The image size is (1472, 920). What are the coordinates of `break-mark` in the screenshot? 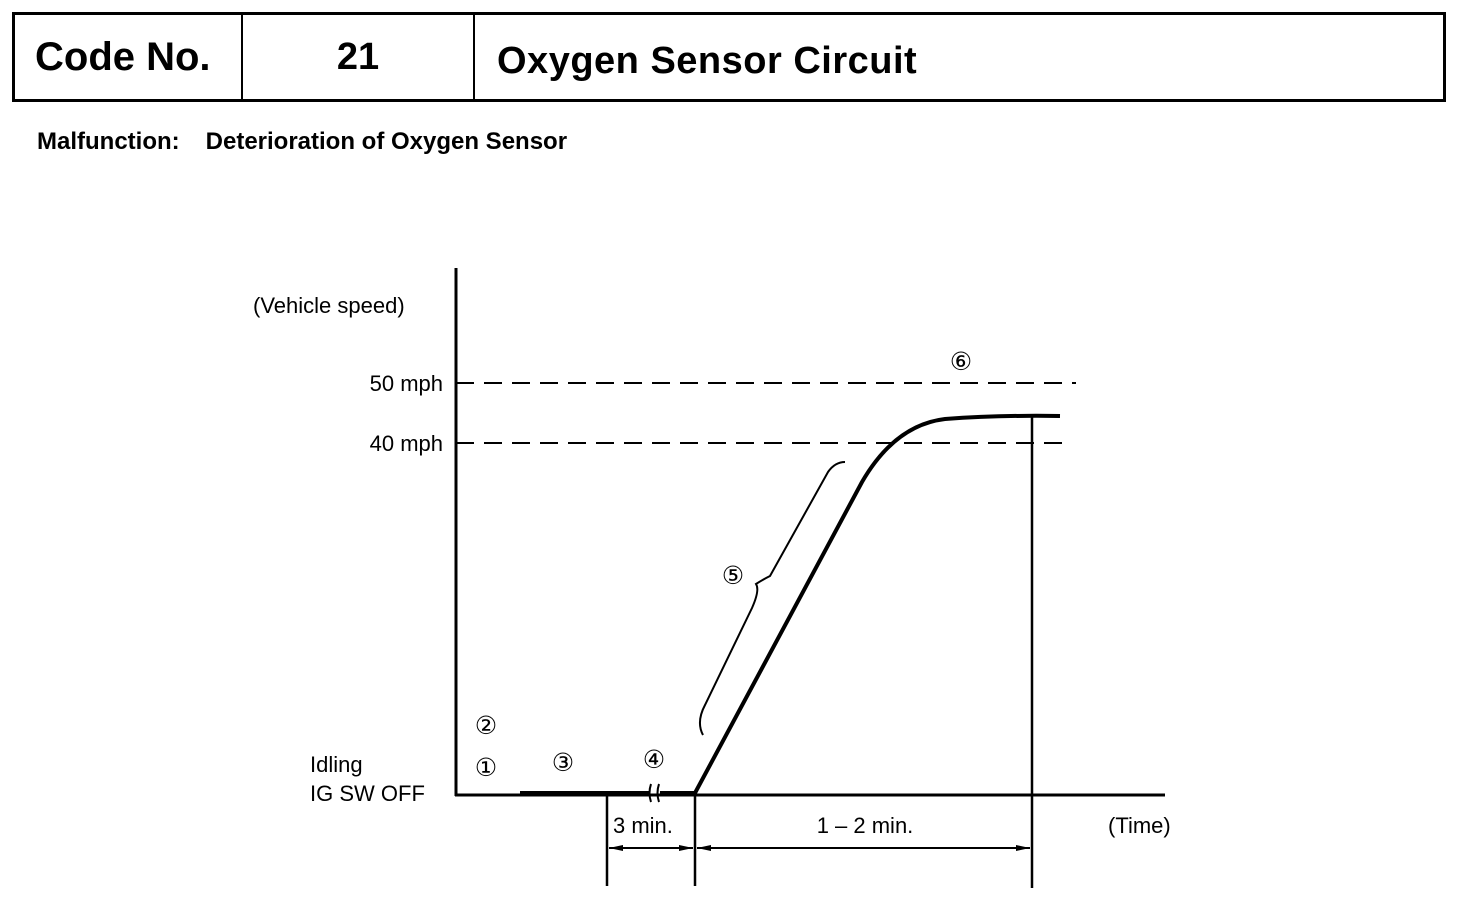 It's located at (654, 793).